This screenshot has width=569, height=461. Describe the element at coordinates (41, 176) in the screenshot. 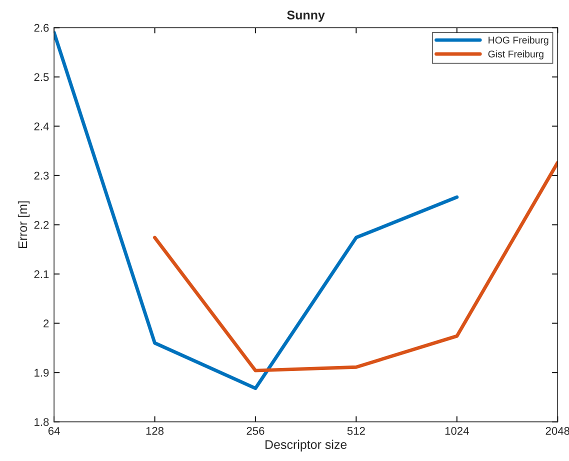

I see `y-tick-label: 2.3` at that location.